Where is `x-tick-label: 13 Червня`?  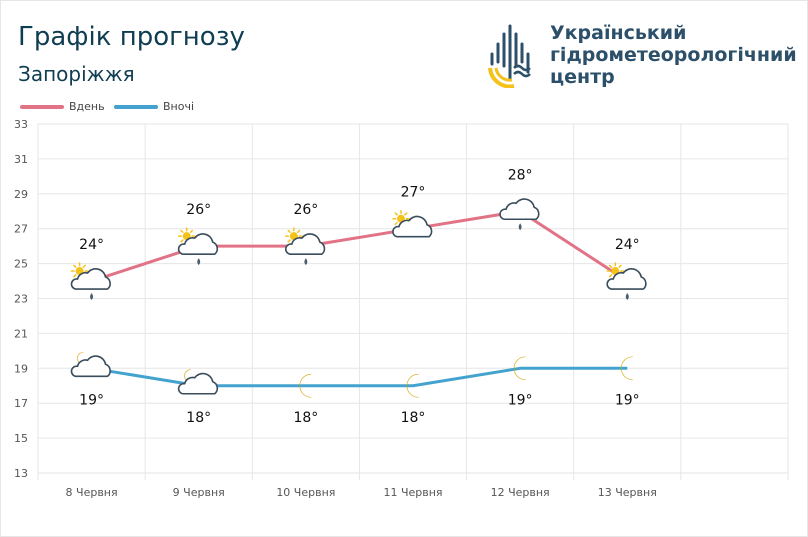 x-tick-label: 13 Червня is located at coordinates (627, 492).